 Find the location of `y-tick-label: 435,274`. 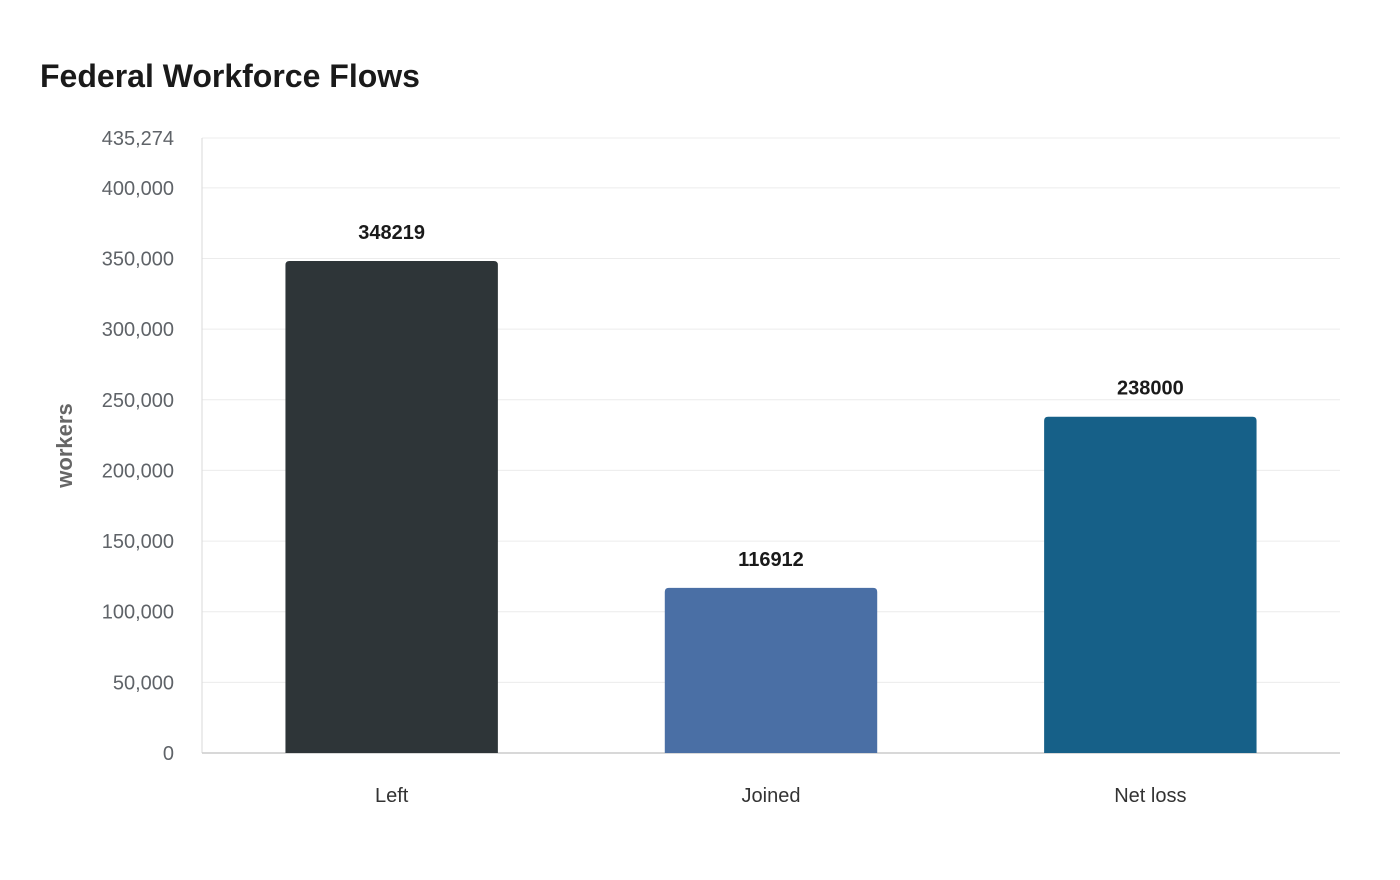

y-tick-label: 435,274 is located at coordinates (138, 139).